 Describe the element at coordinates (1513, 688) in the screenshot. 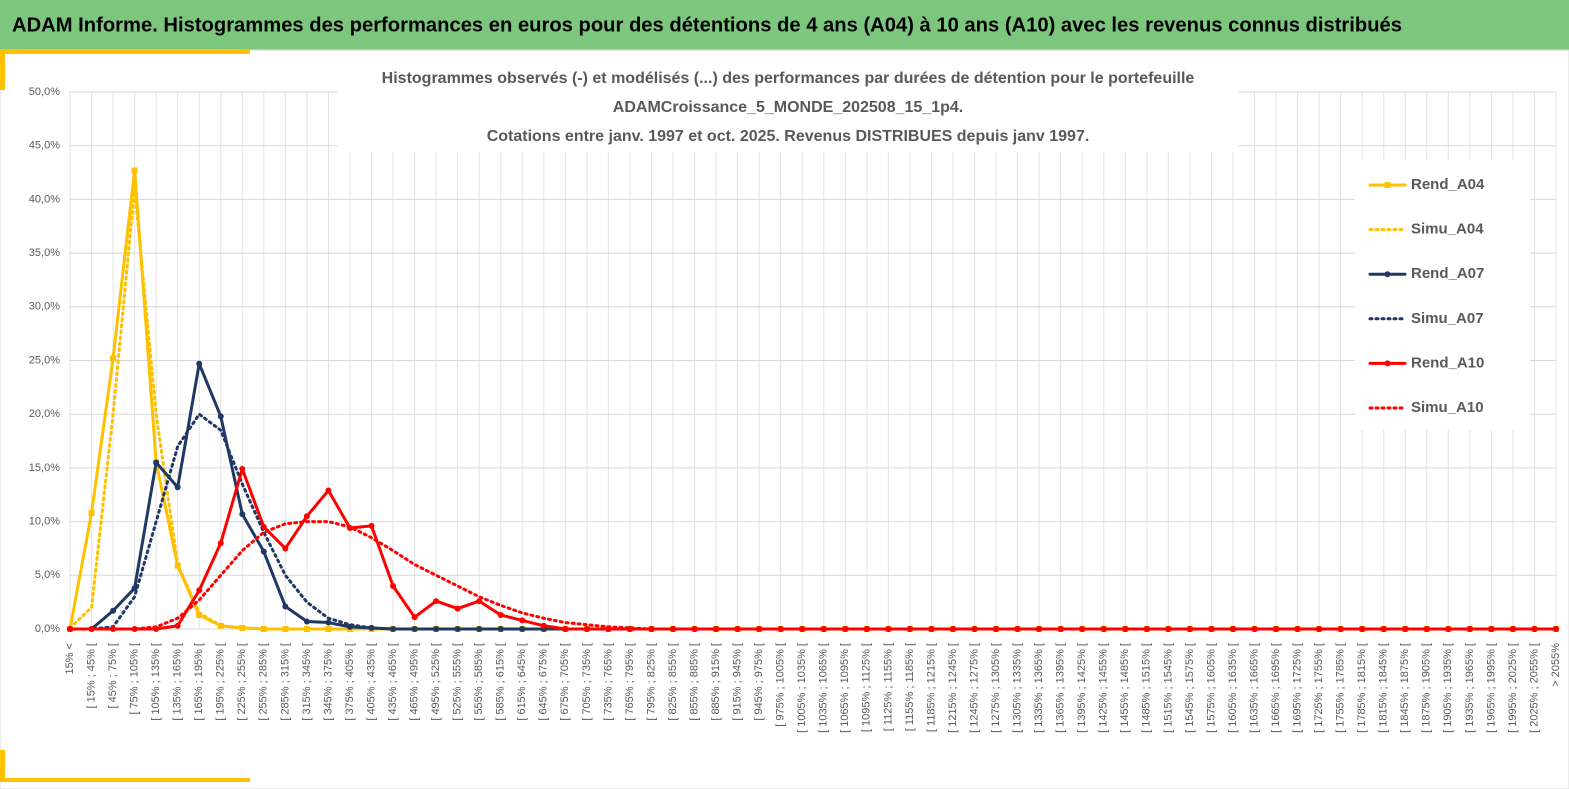

I see `x-tick-label: [ 1995% ; 2025% [` at that location.